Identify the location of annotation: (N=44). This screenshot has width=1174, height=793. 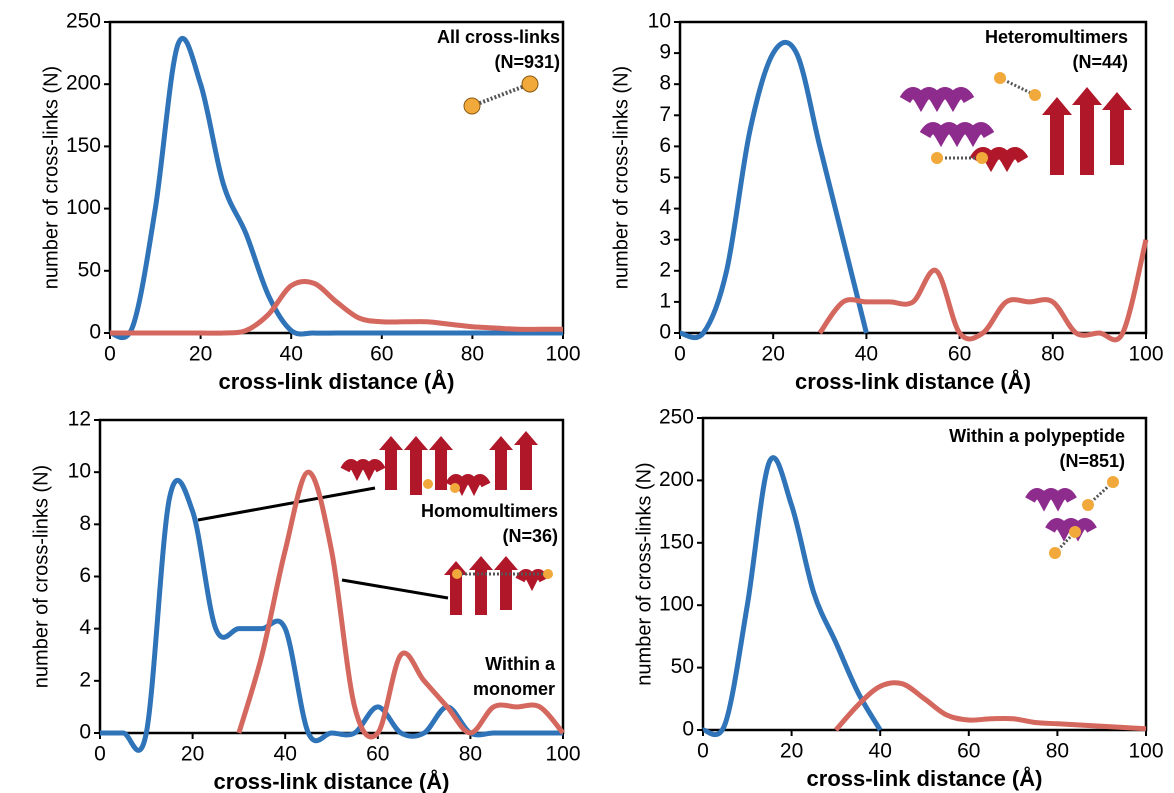
(1100, 62).